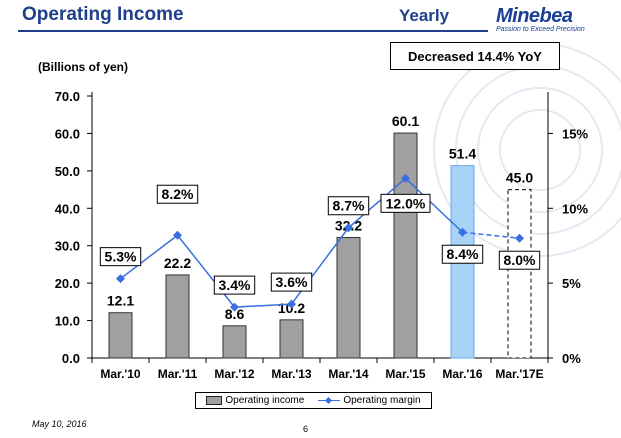  Describe the element at coordinates (519, 178) in the screenshot. I see `bar-value-label-7: 45.0` at that location.